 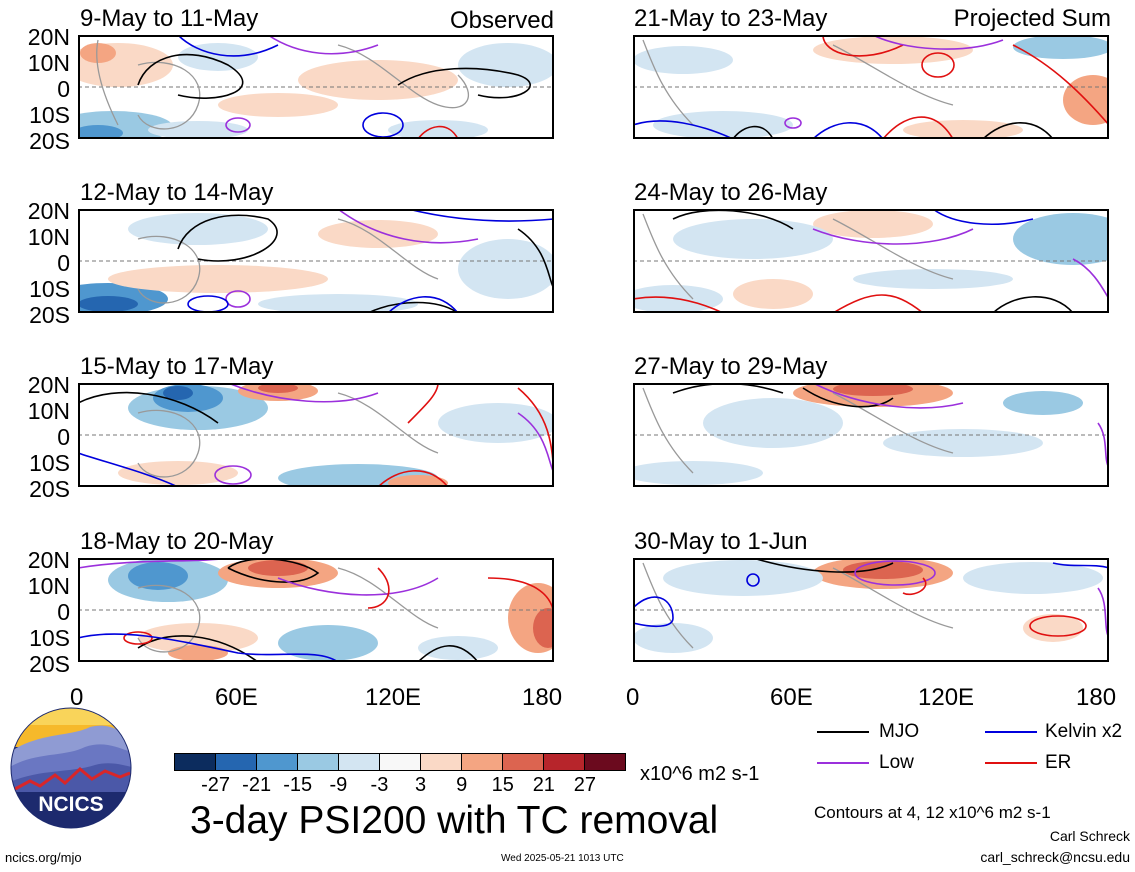 What do you see at coordinates (169, 18) in the screenshot?
I see `panel-title-1: 9-May to 11-May` at bounding box center [169, 18].